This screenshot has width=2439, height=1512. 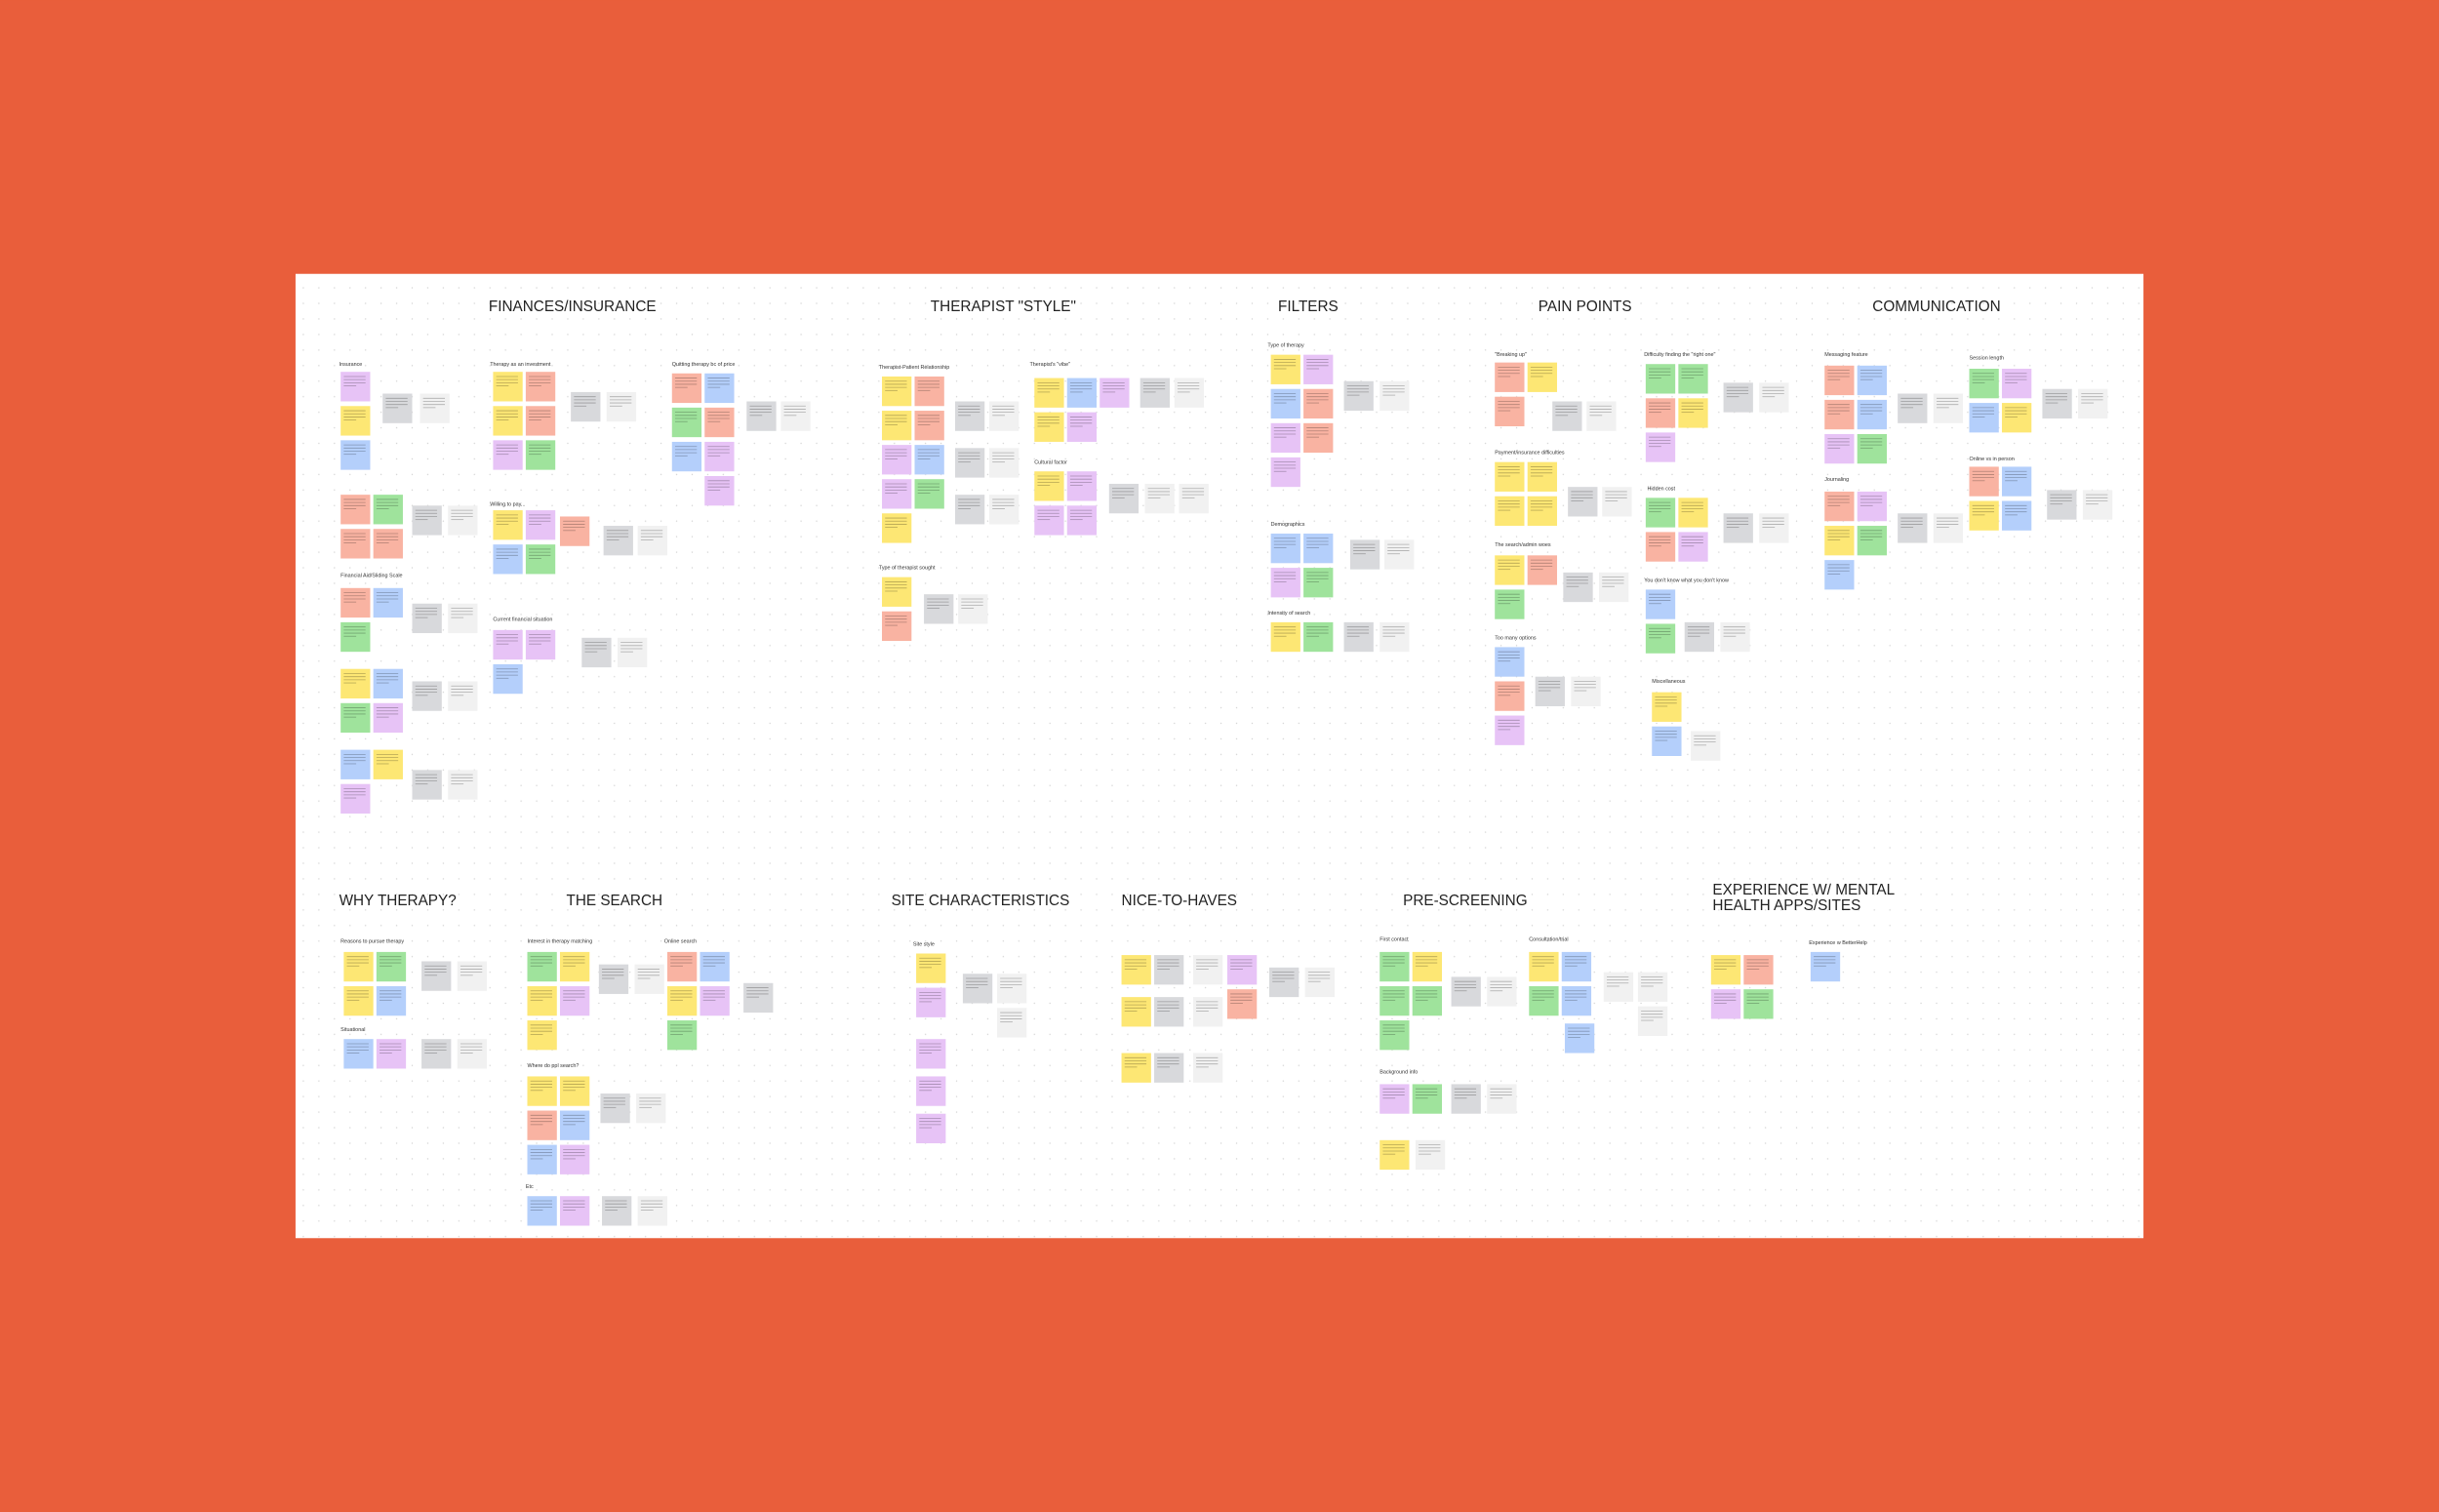 What do you see at coordinates (1530, 454) in the screenshot?
I see `group-label: Payment/insurance difficulties` at bounding box center [1530, 454].